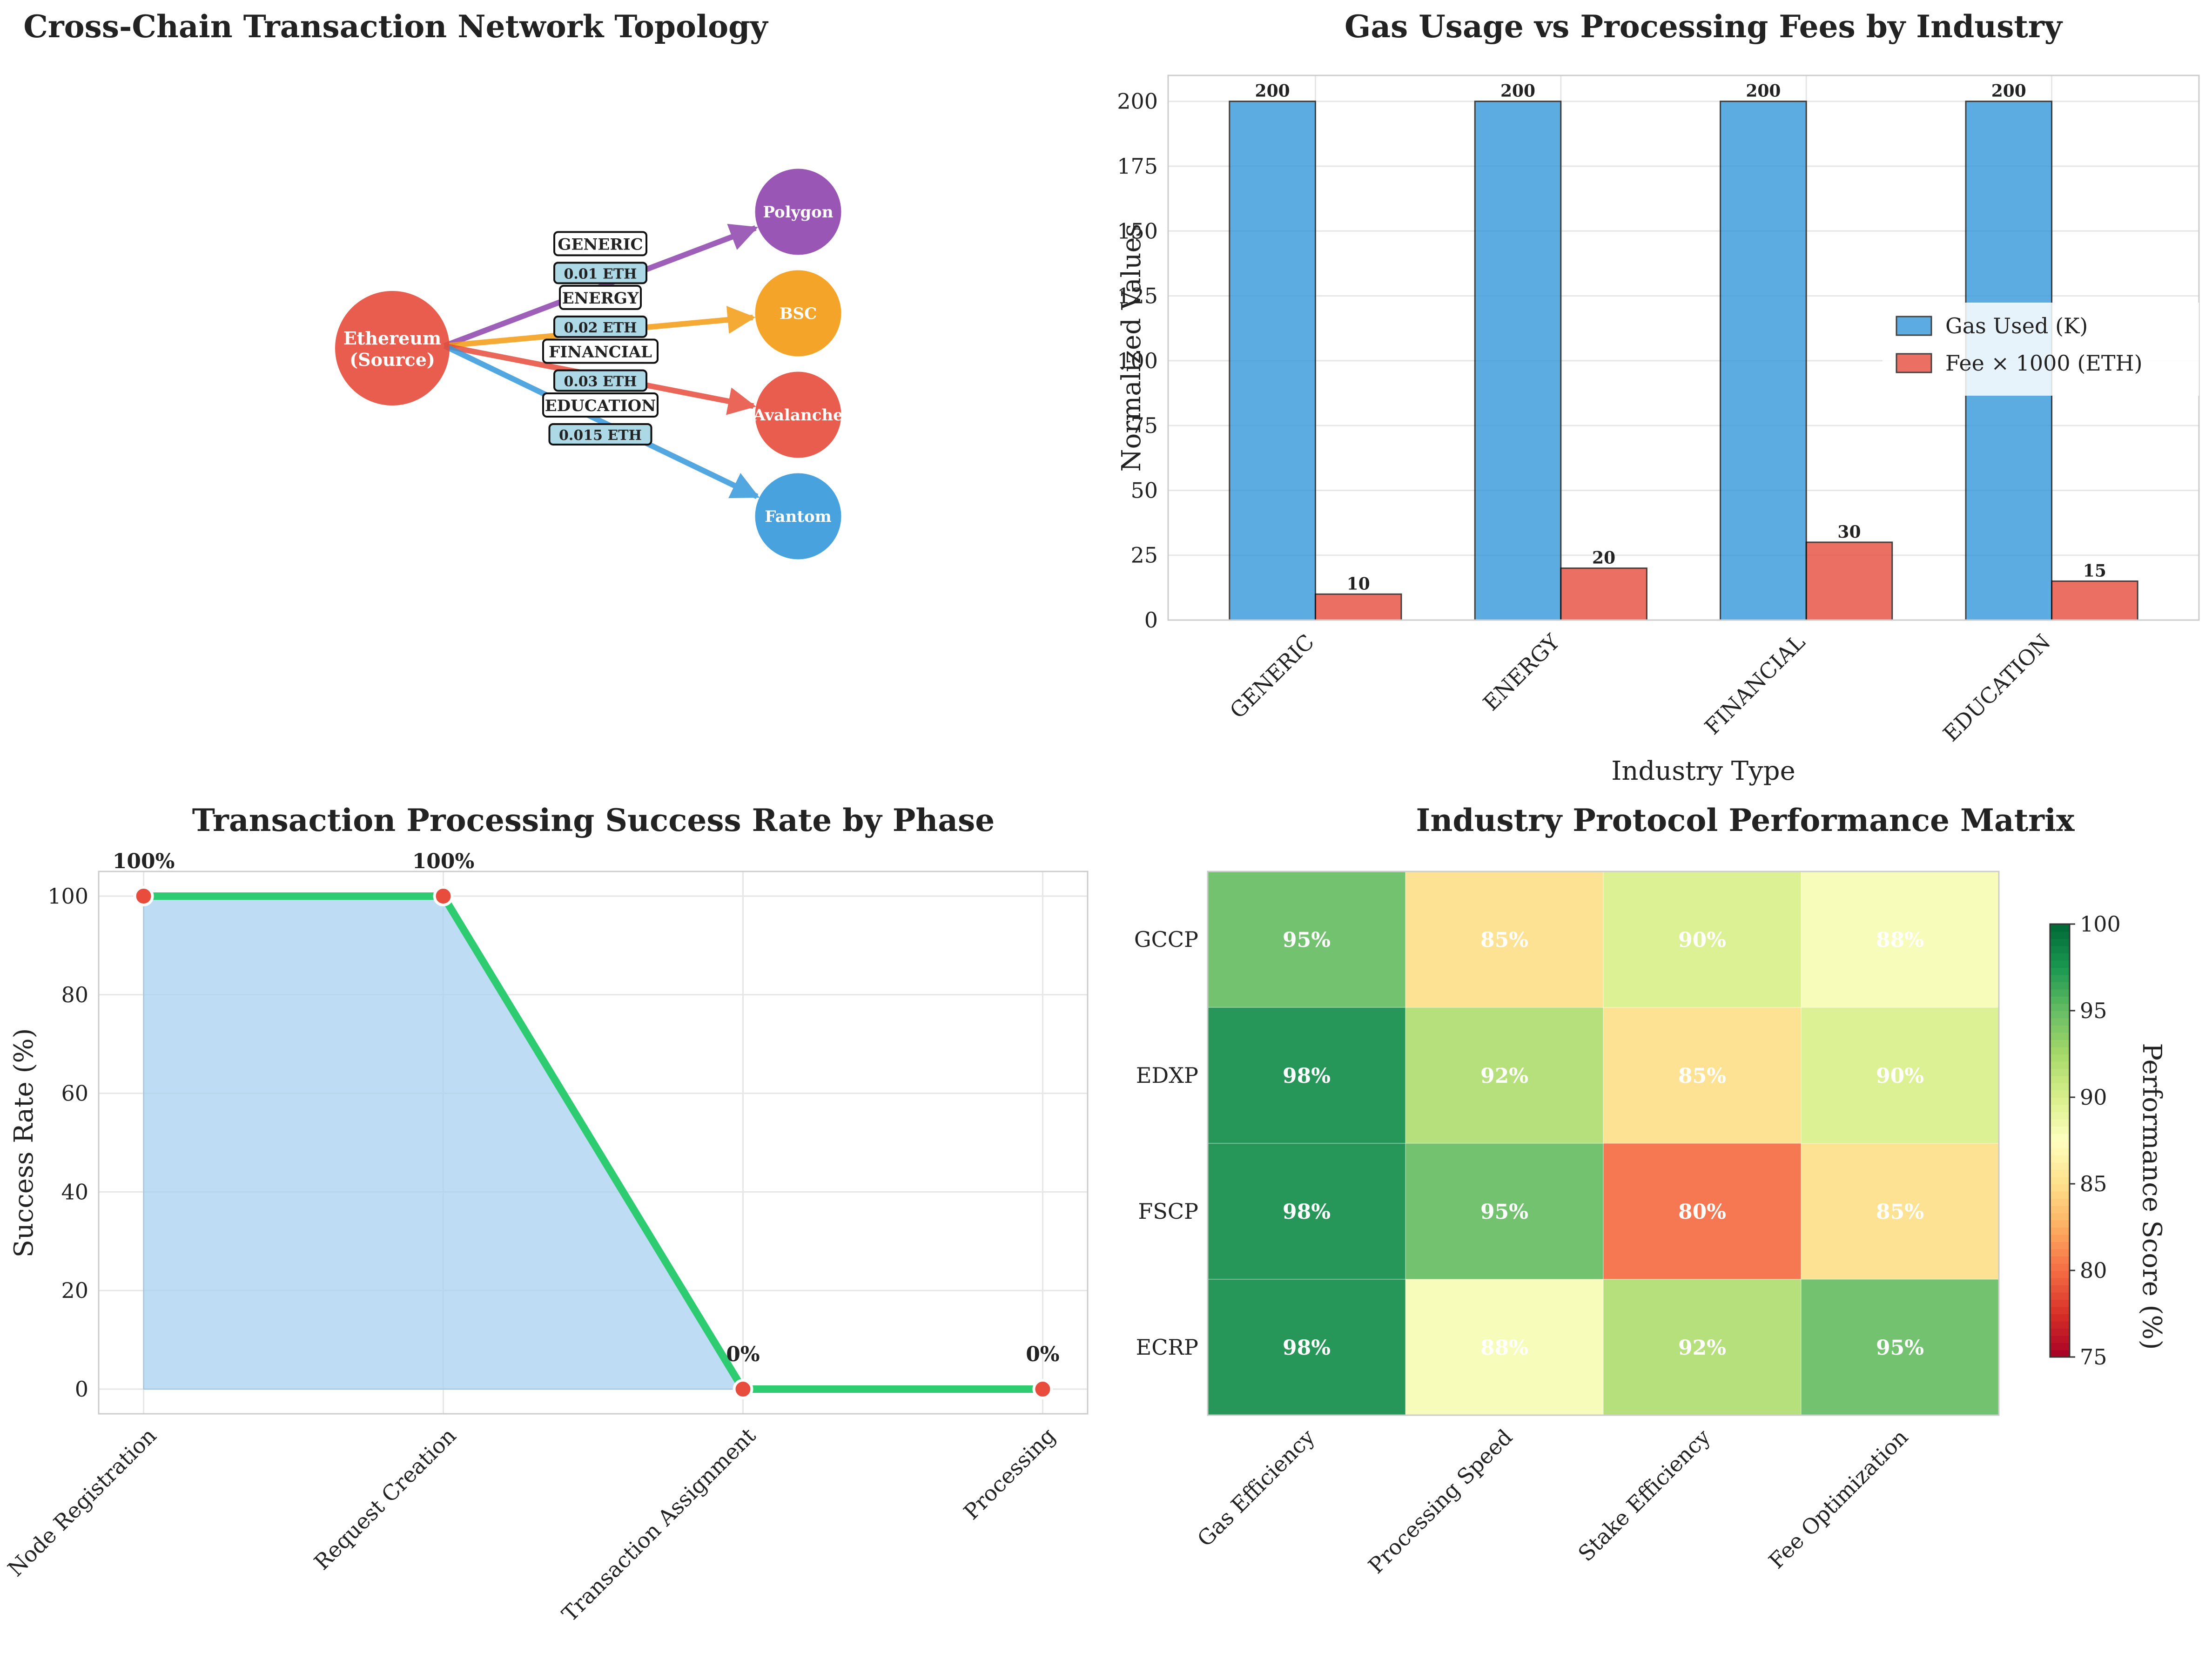  I want to click on target-node-label: Fantom, so click(798, 517).